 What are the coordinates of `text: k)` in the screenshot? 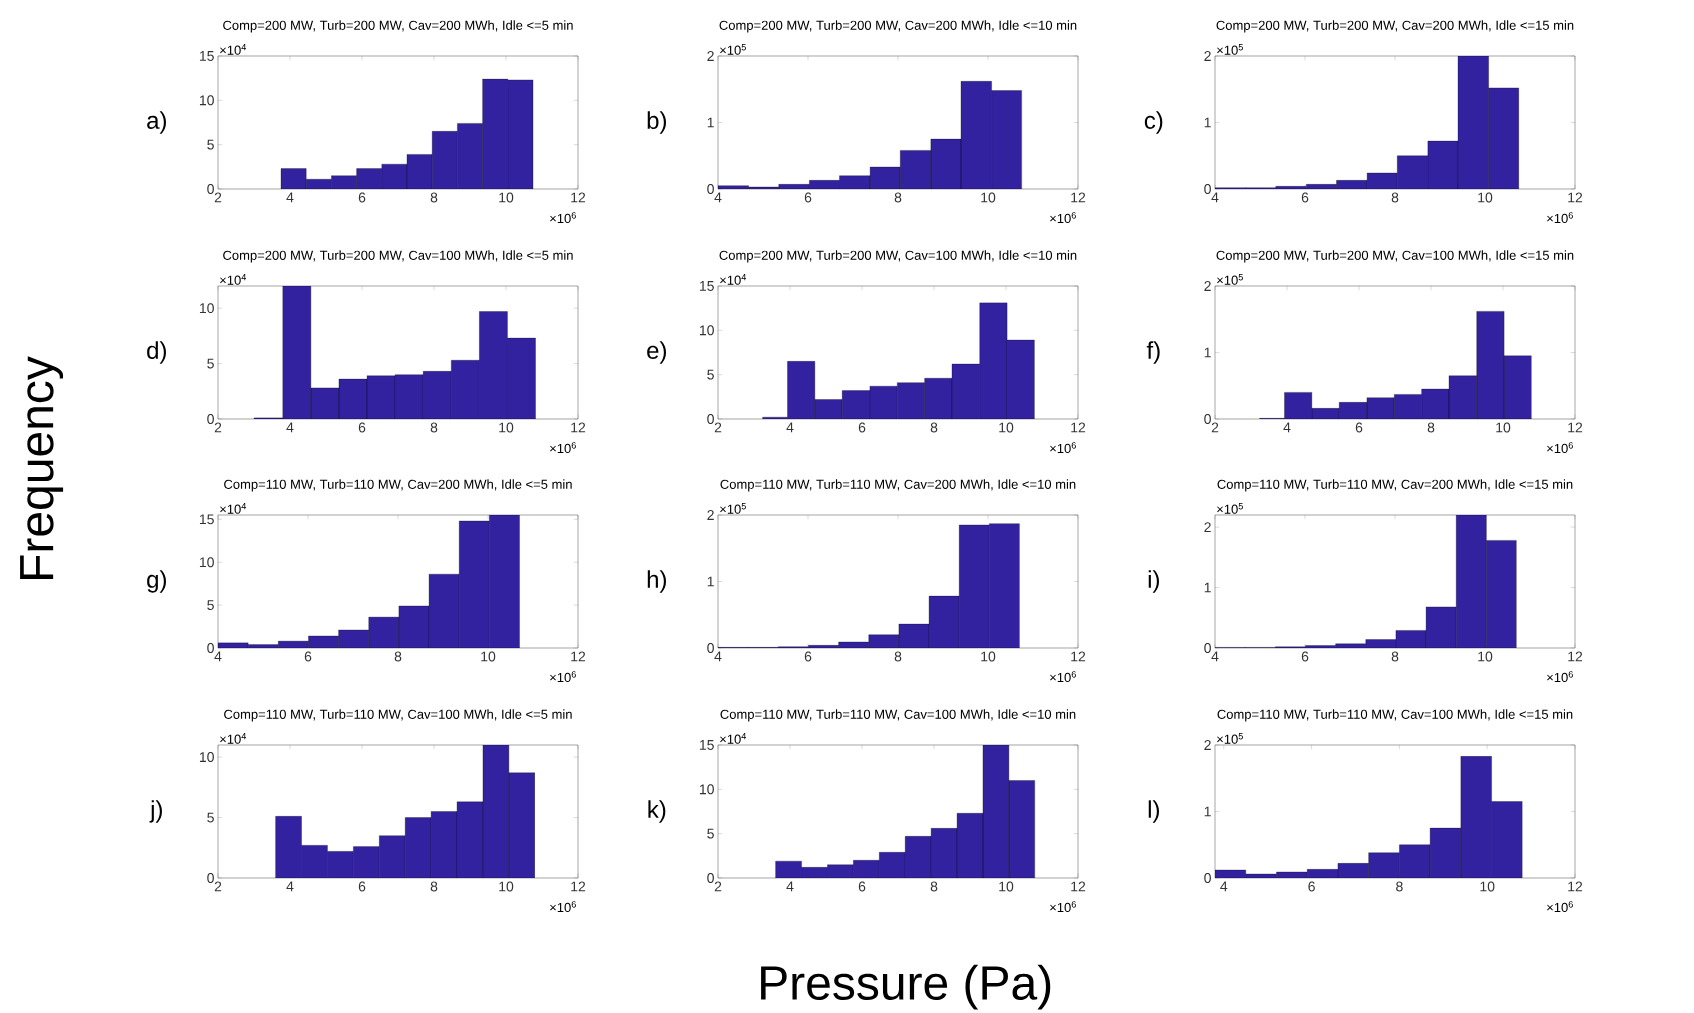 It's located at (657, 811).